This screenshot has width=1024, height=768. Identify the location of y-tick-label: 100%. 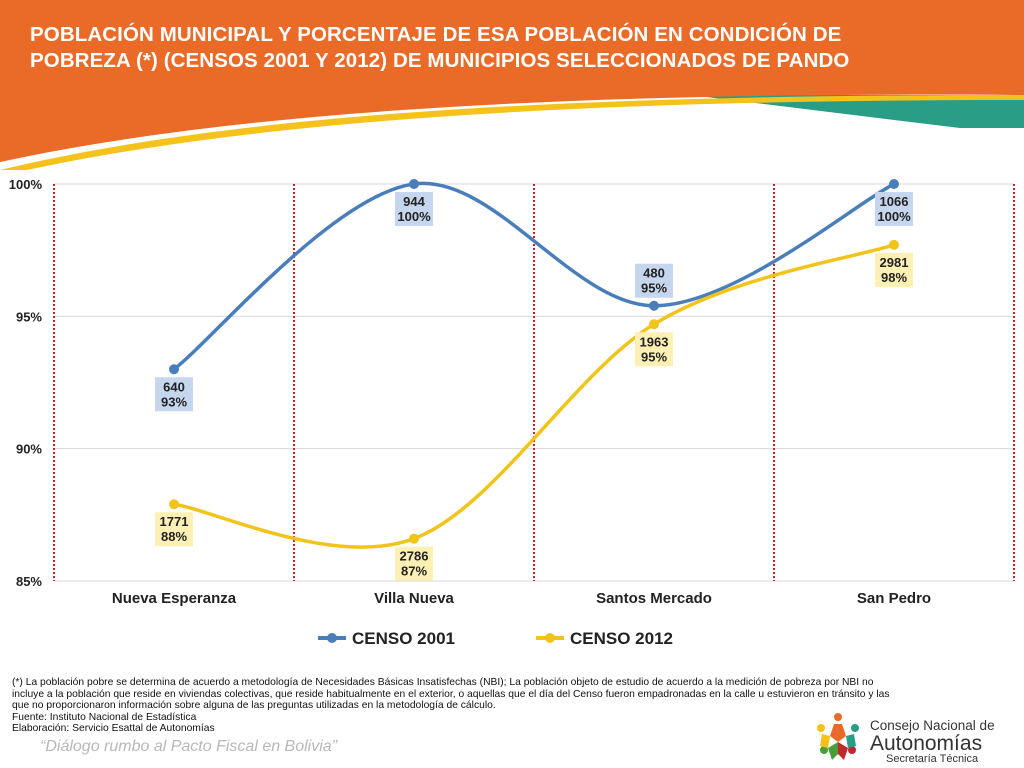
(26, 184).